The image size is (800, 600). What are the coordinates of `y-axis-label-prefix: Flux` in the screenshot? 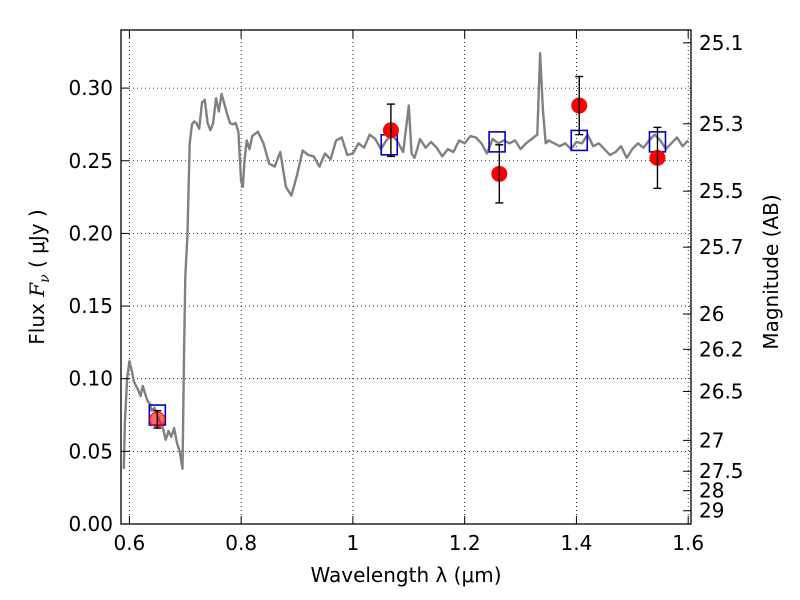 It's located at (37, 321).